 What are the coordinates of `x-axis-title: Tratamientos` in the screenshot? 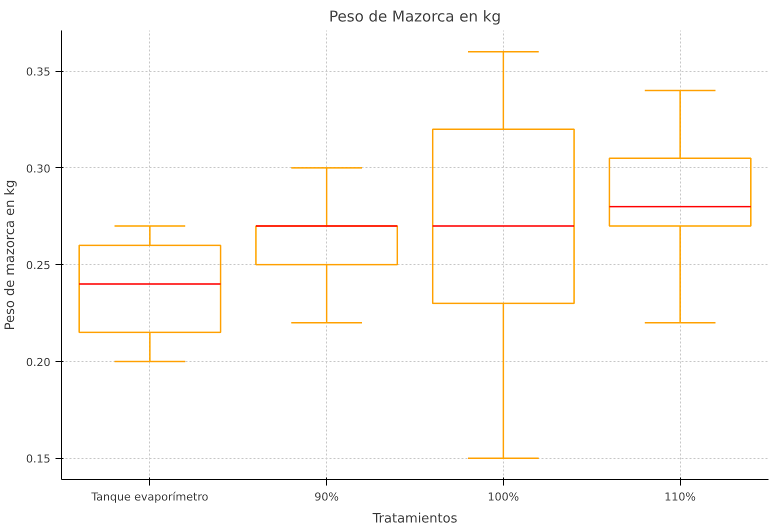 It's located at (415, 519).